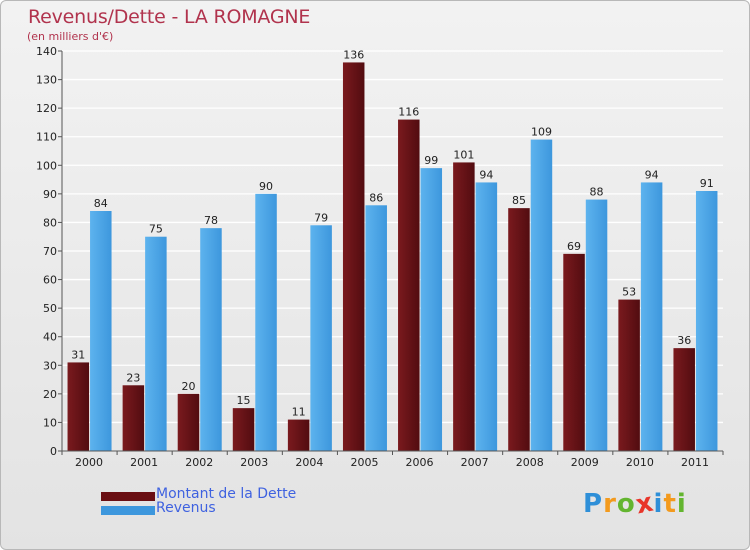 Image resolution: width=750 pixels, height=550 pixels. What do you see at coordinates (684, 340) in the screenshot?
I see `data-label-dette: 36` at bounding box center [684, 340].